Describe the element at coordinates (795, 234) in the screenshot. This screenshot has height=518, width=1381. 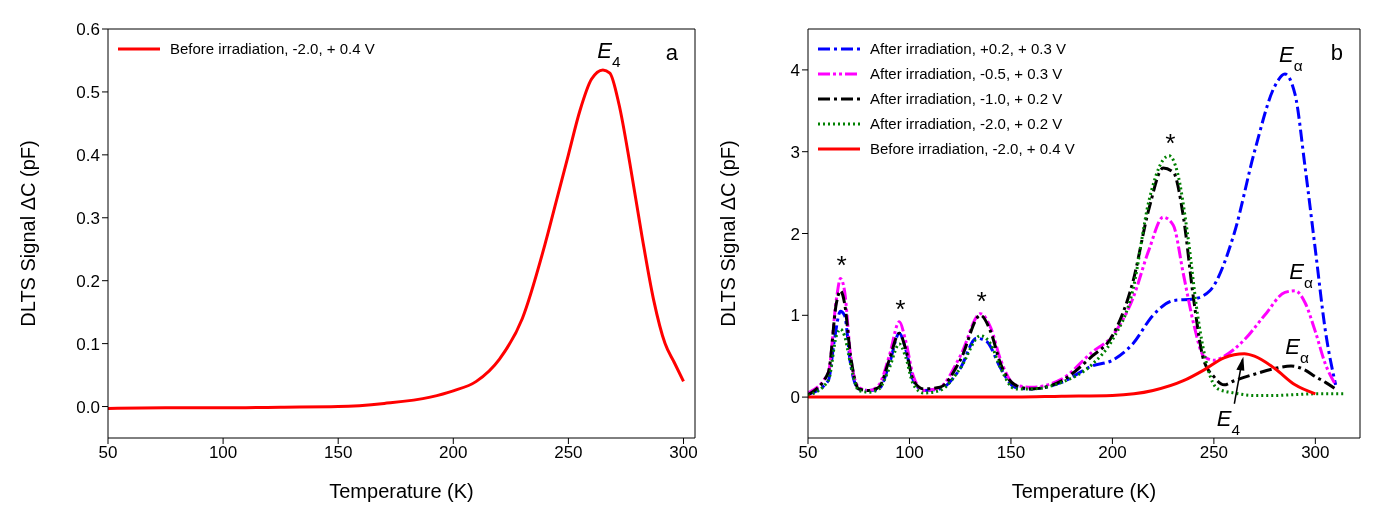
I see `y-tick-label: 2` at that location.